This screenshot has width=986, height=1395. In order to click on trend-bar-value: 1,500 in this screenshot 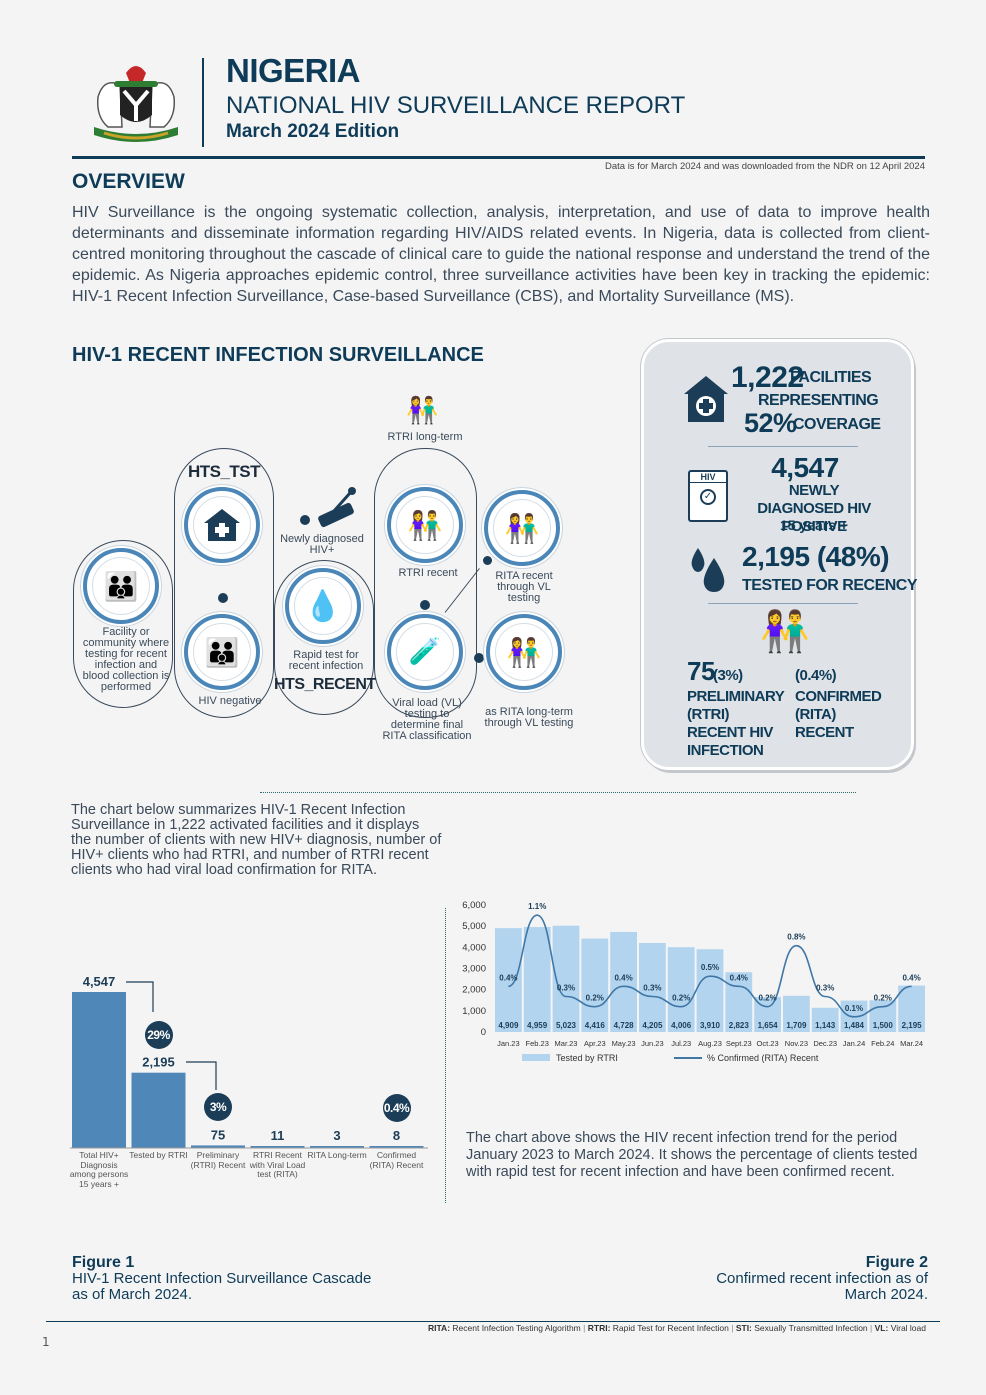, I will do `click(883, 1025)`.